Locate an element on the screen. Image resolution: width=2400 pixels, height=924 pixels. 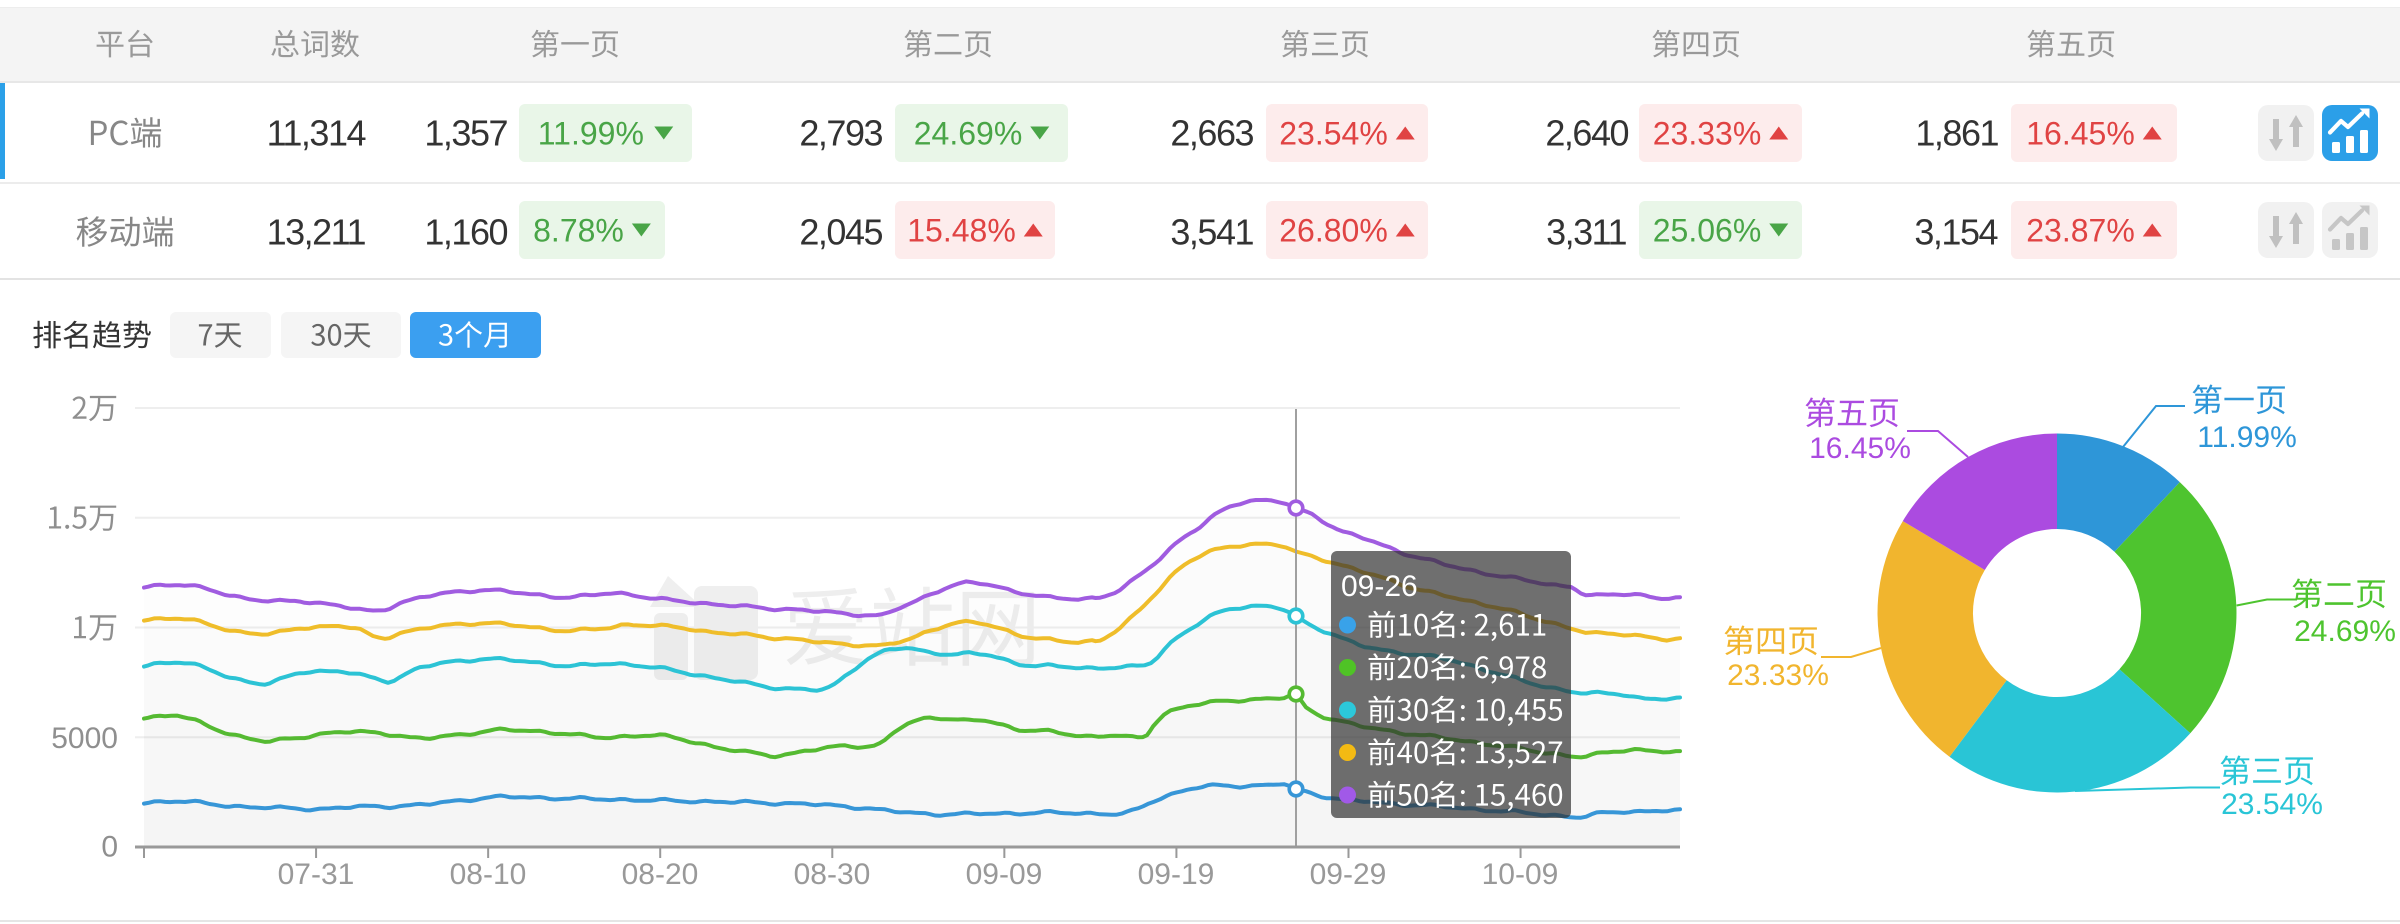
svg-text: 09-26 is located at coordinates (1379, 586).